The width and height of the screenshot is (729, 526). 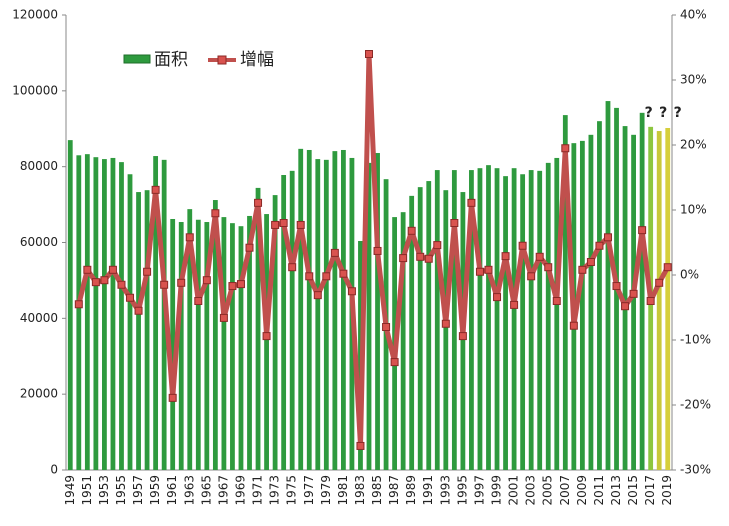 What do you see at coordinates (582, 490) in the screenshot?
I see `x-tick-label: 2009` at bounding box center [582, 490].